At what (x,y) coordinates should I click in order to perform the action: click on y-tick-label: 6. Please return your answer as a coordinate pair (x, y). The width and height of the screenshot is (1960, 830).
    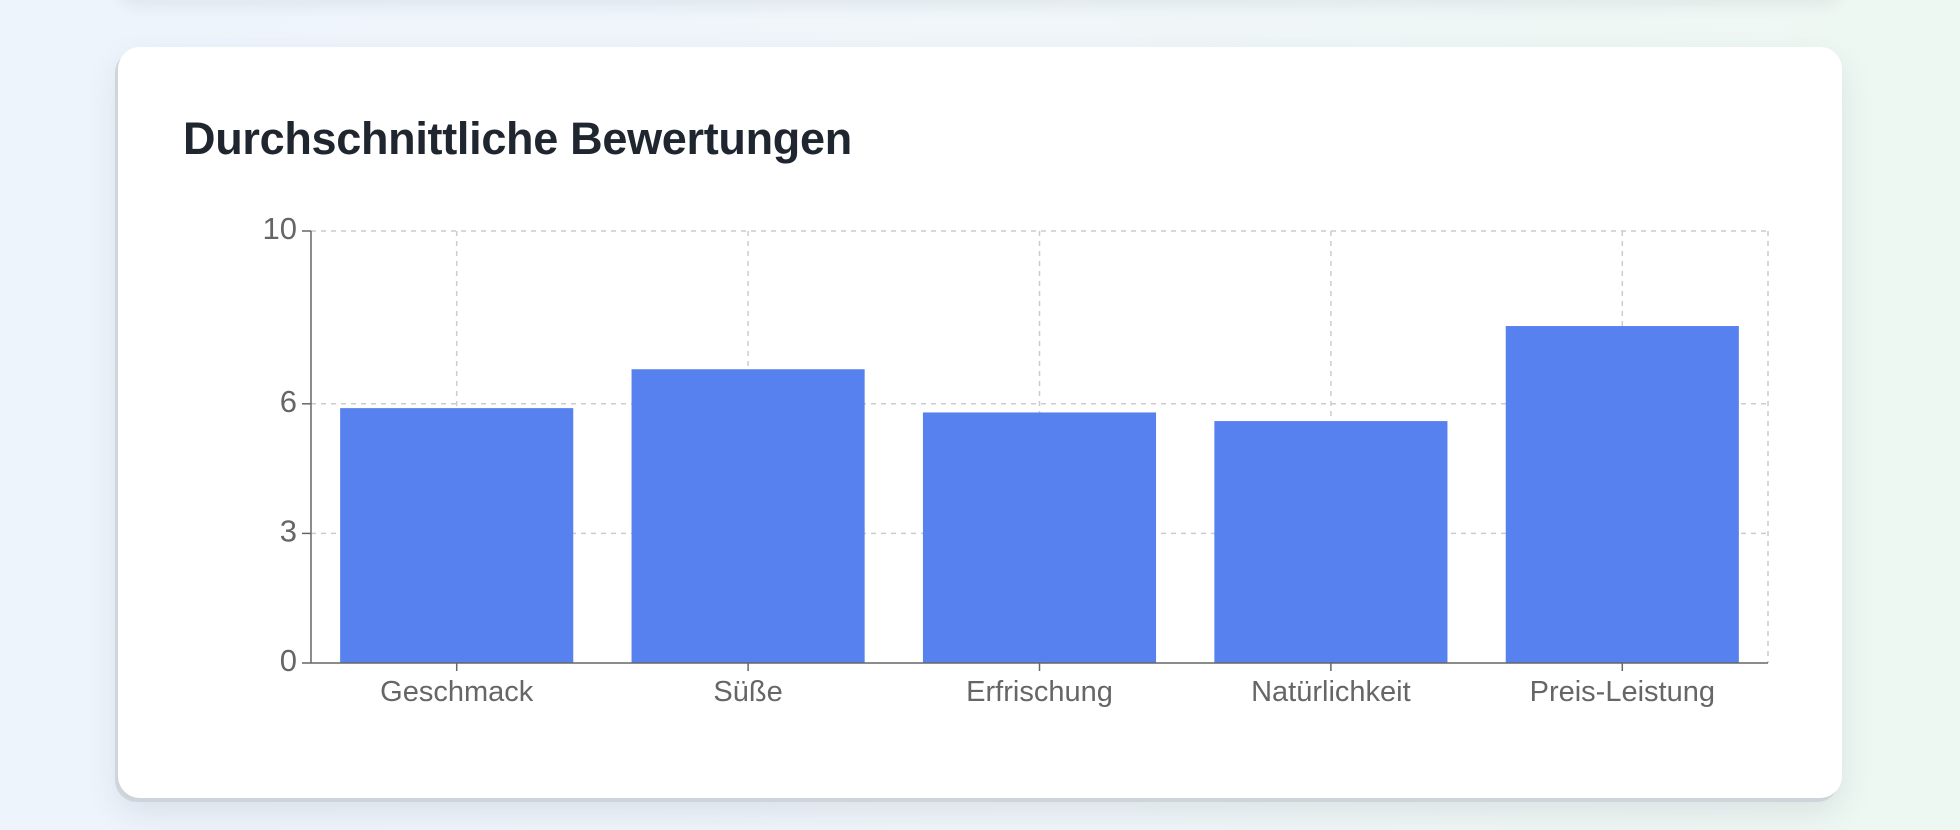
    Looking at the image, I should click on (288, 401).